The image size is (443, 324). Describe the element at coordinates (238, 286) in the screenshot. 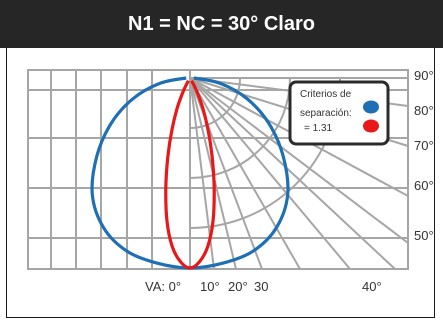

I see `angle-label-bottom-2: 20°` at that location.